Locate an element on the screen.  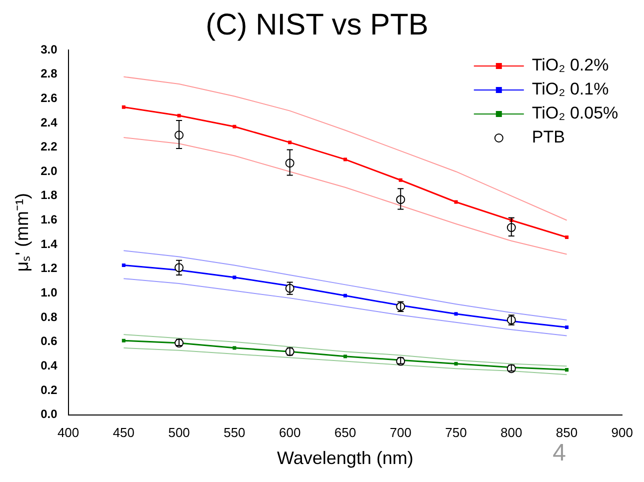
y-axis-title: μₛ' (mm⁻¹) is located at coordinates (22, 232).